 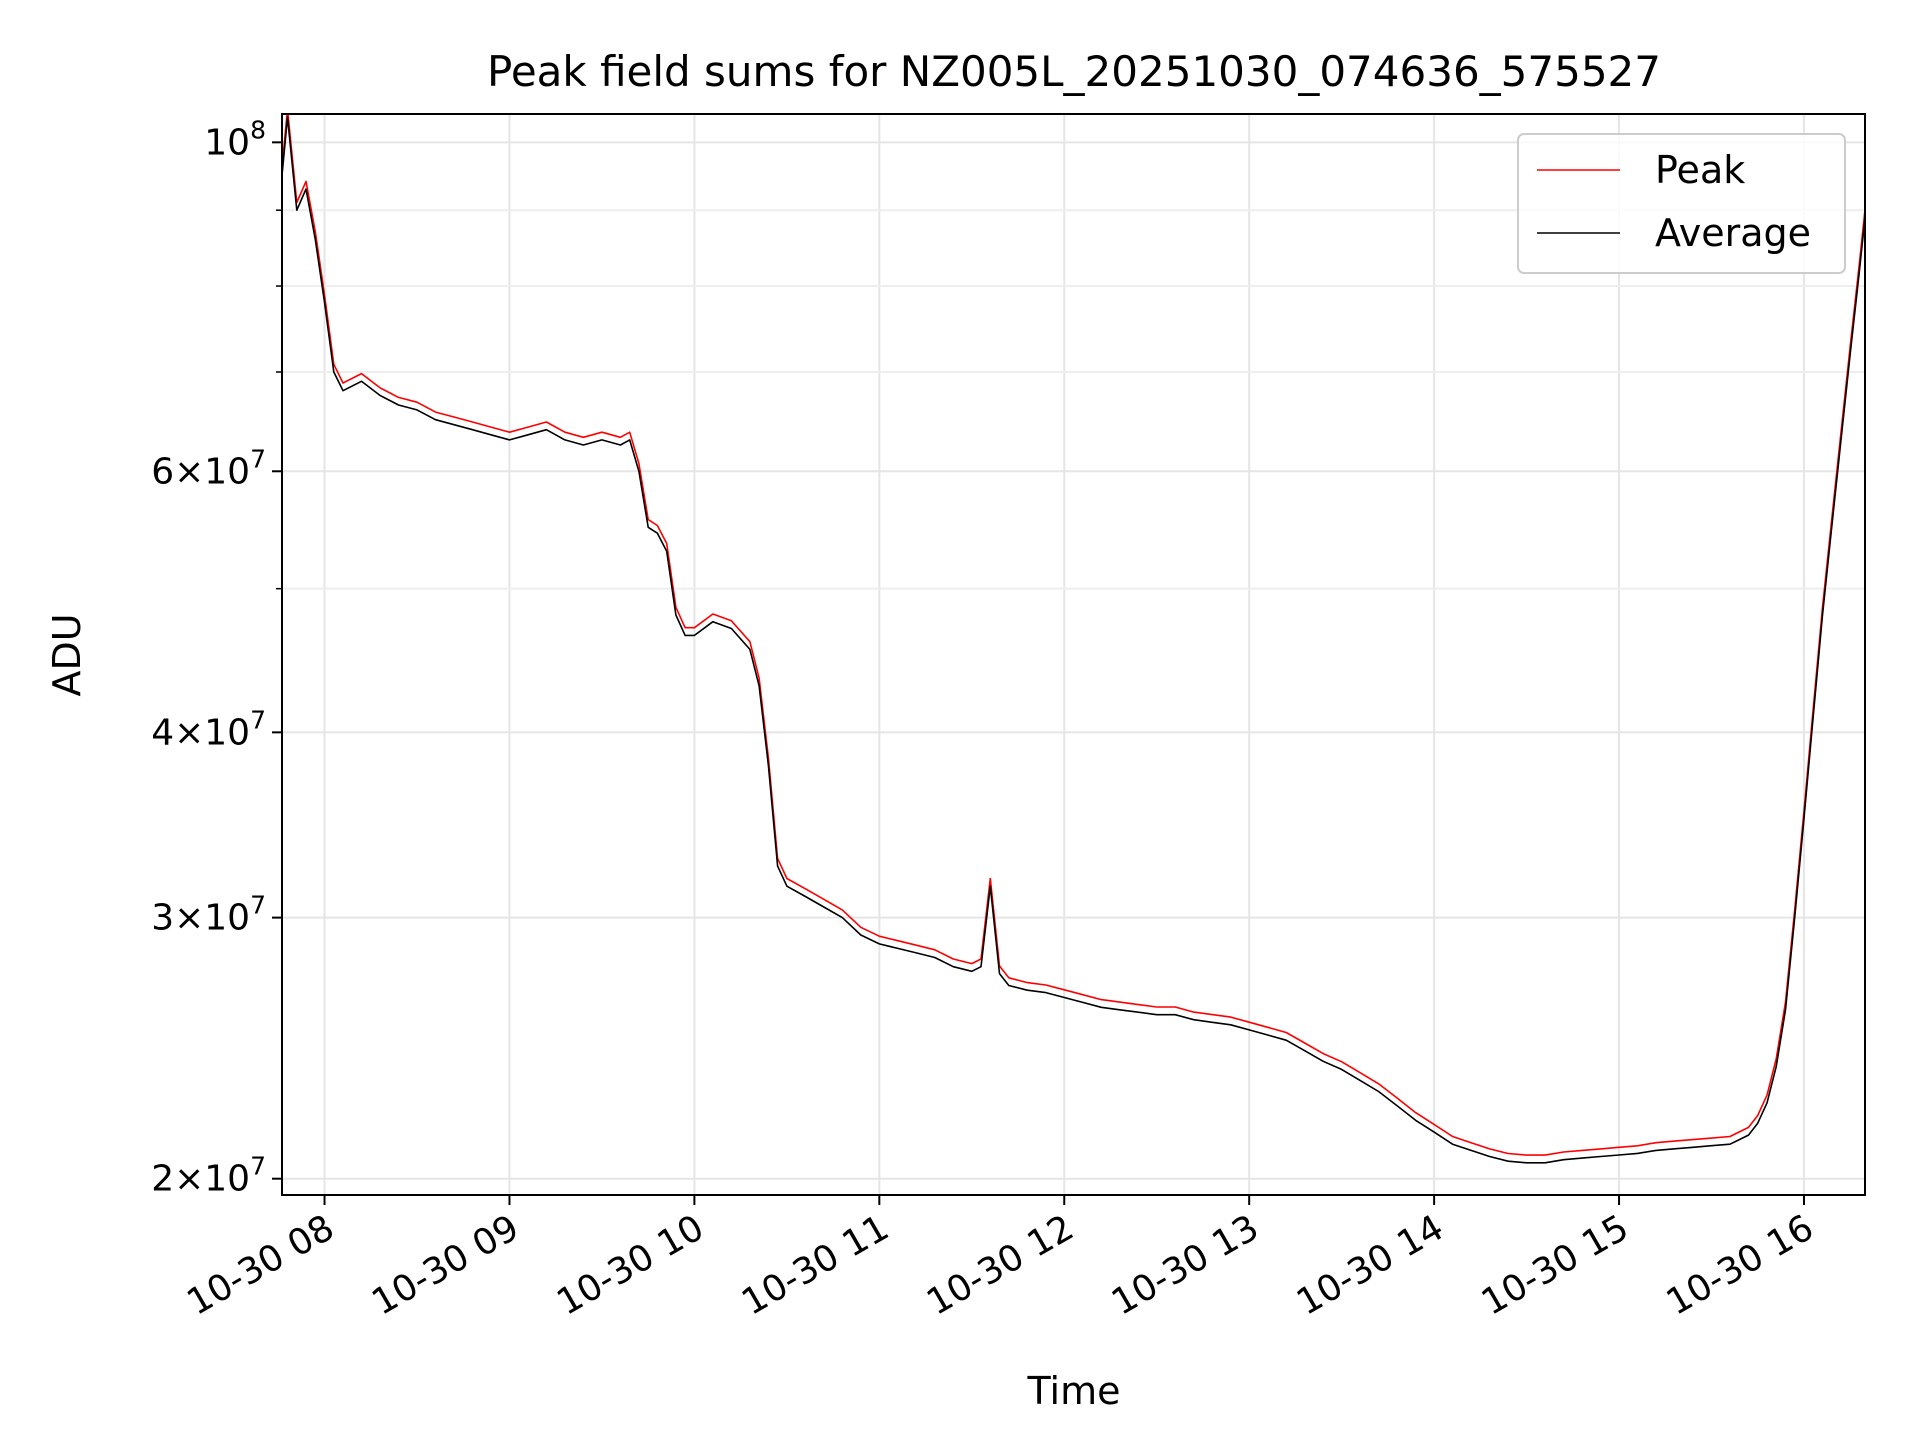 What do you see at coordinates (200, 918) in the screenshot?
I see `y-tick-label-base: 3×10` at bounding box center [200, 918].